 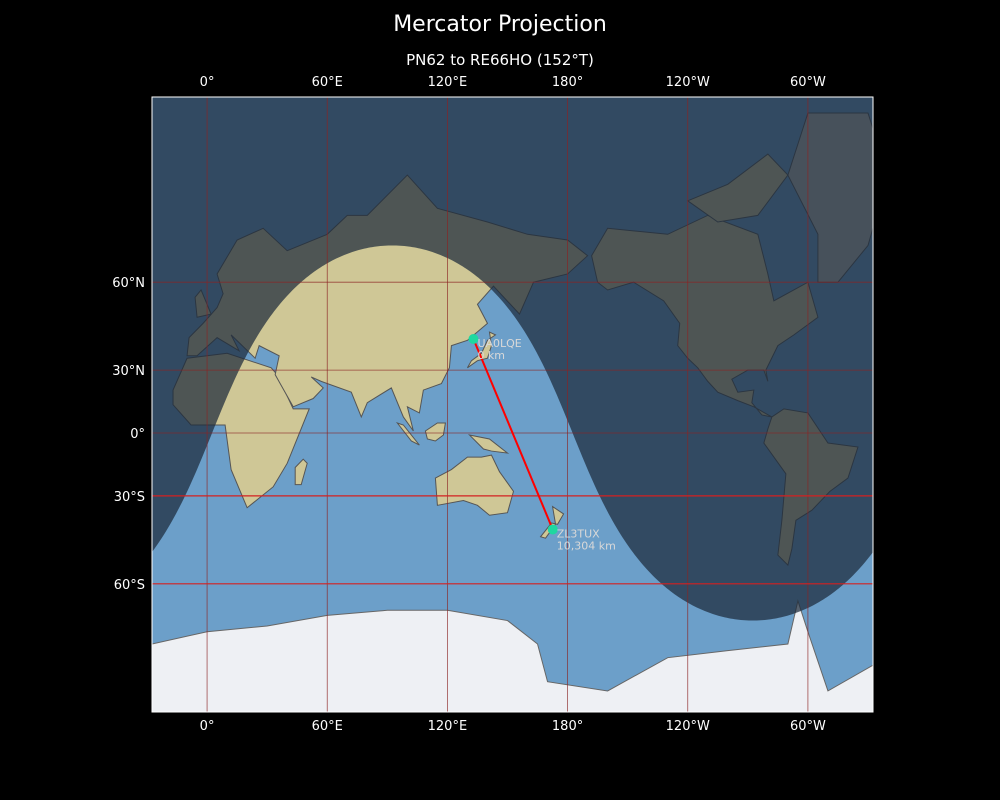 What do you see at coordinates (808, 726) in the screenshot?
I see `lon-tick-label-bottom: 60°W` at bounding box center [808, 726].